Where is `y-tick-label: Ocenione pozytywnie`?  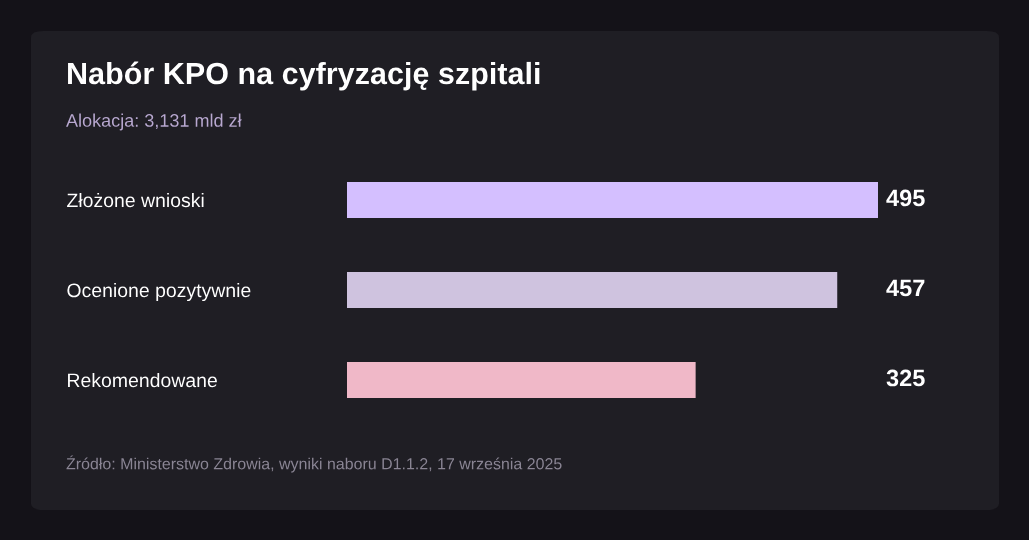
y-tick-label: Ocenione pozytywnie is located at coordinates (159, 292).